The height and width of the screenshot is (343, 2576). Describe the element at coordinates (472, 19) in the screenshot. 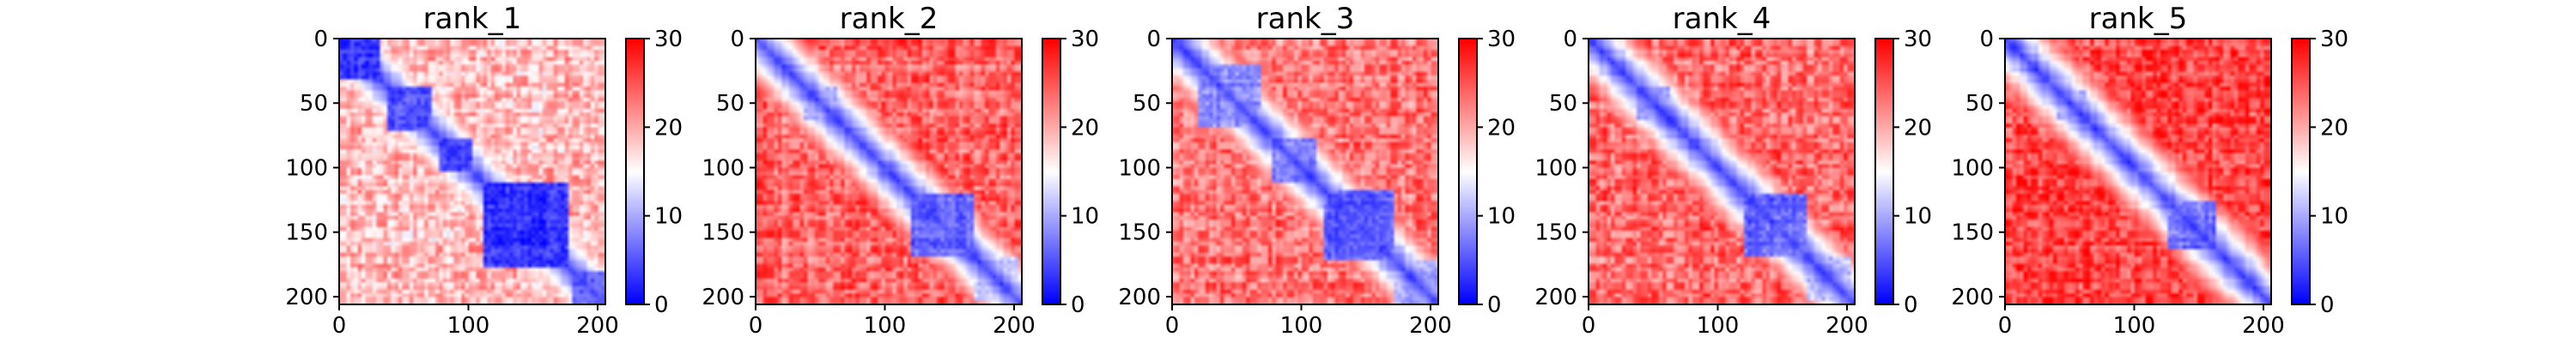

I see `panel-title: rank_1` at that location.